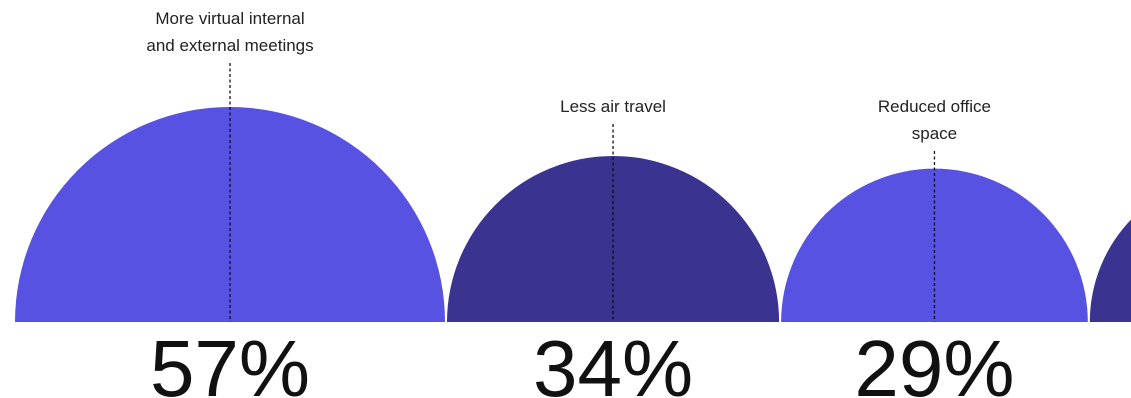 This screenshot has height=398, width=1131. Describe the element at coordinates (934, 133) in the screenshot. I see `category-label: space` at that location.